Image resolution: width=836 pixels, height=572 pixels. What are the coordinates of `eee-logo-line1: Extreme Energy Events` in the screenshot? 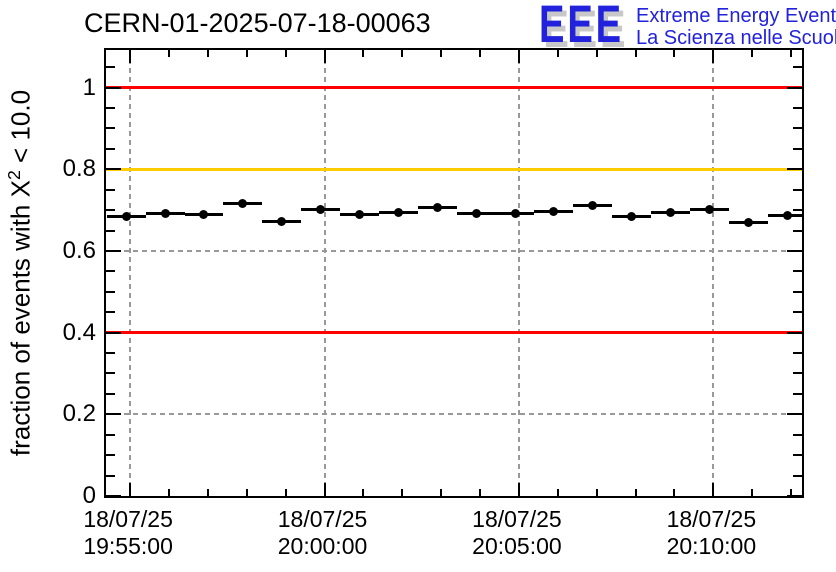 It's located at (736, 16).